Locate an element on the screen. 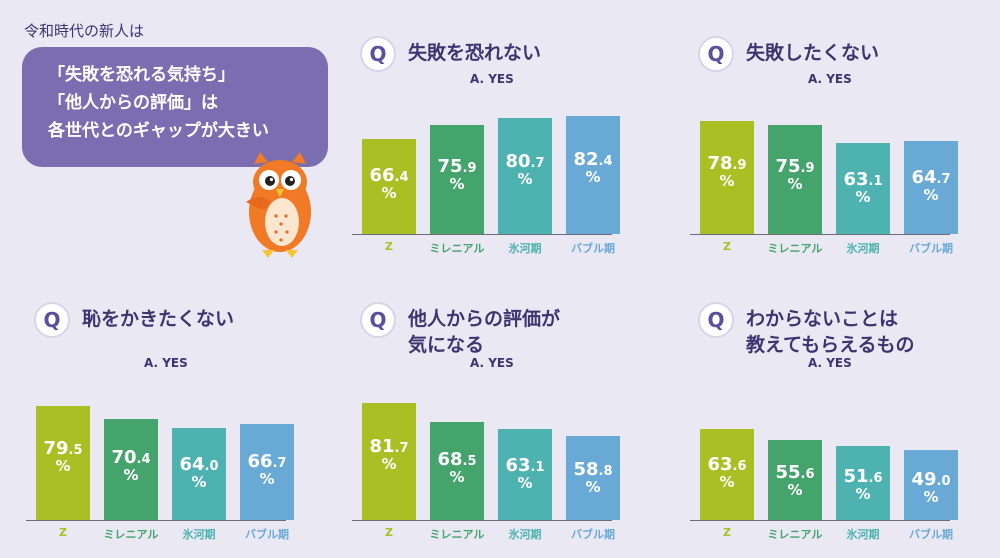 This screenshot has width=1000, height=558. bar-value-label: 66.4% is located at coordinates (389, 184).